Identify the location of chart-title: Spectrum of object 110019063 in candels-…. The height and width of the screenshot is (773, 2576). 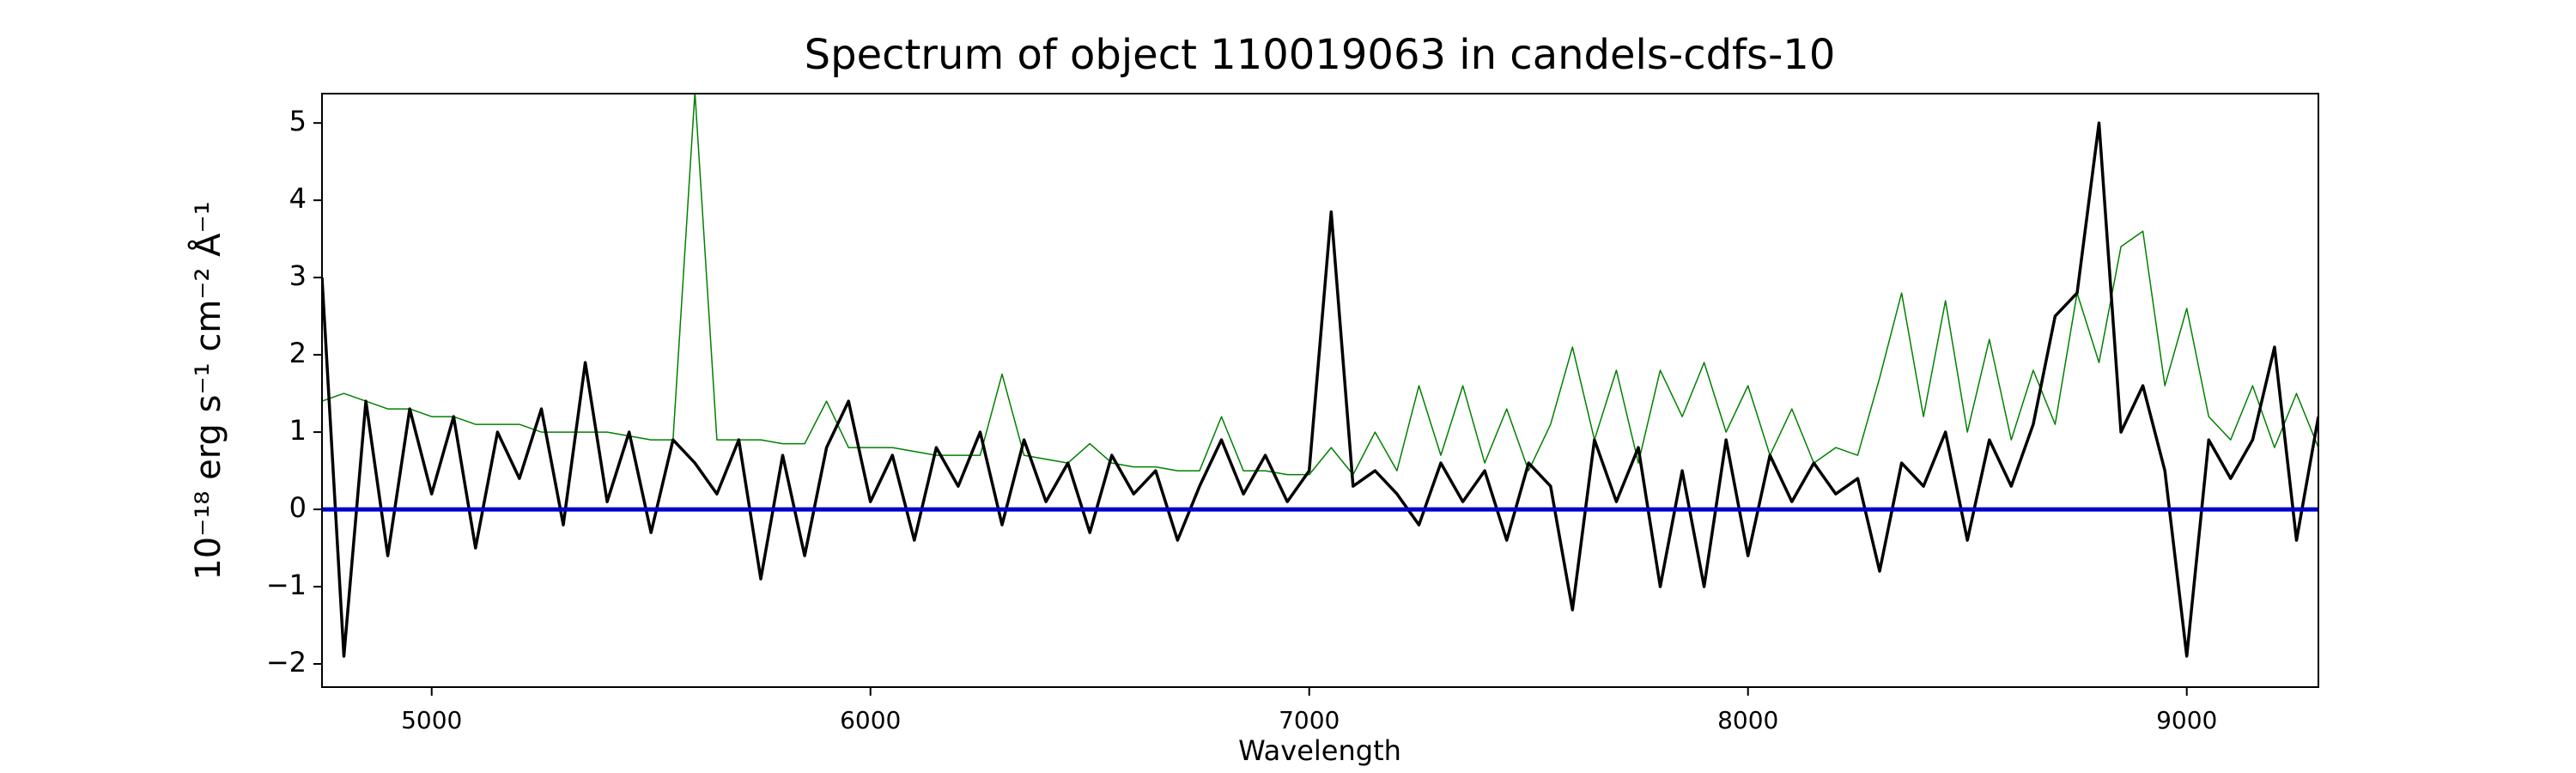
(1320, 55).